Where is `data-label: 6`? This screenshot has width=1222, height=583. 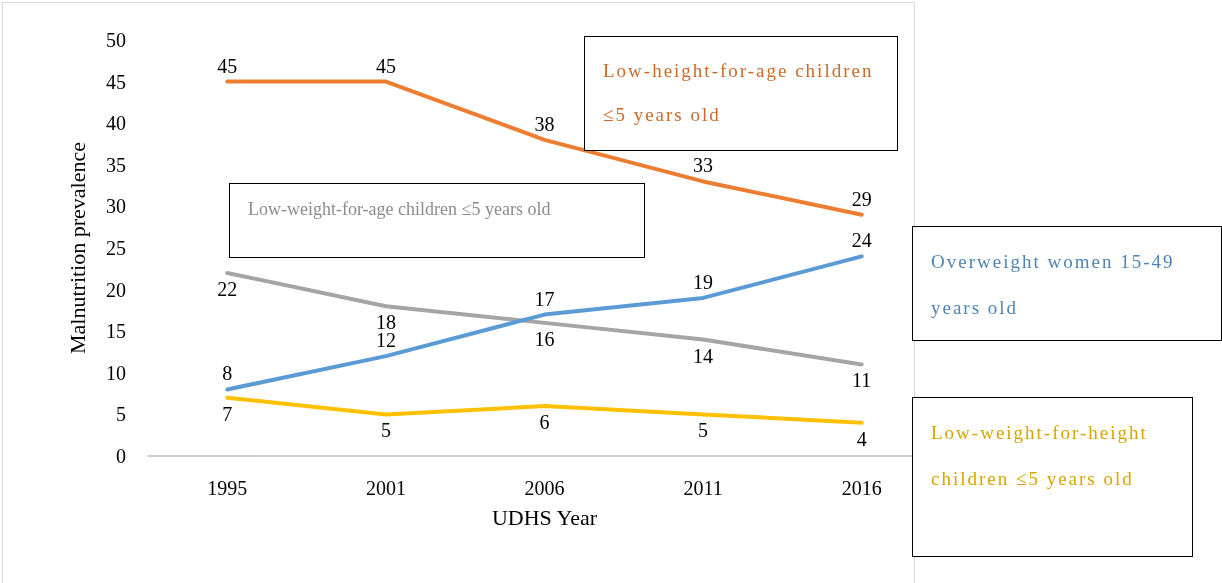
data-label: 6 is located at coordinates (544, 422).